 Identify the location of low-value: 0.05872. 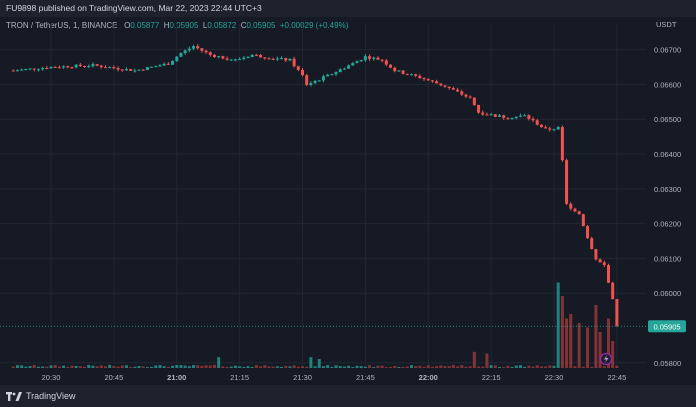
(222, 25).